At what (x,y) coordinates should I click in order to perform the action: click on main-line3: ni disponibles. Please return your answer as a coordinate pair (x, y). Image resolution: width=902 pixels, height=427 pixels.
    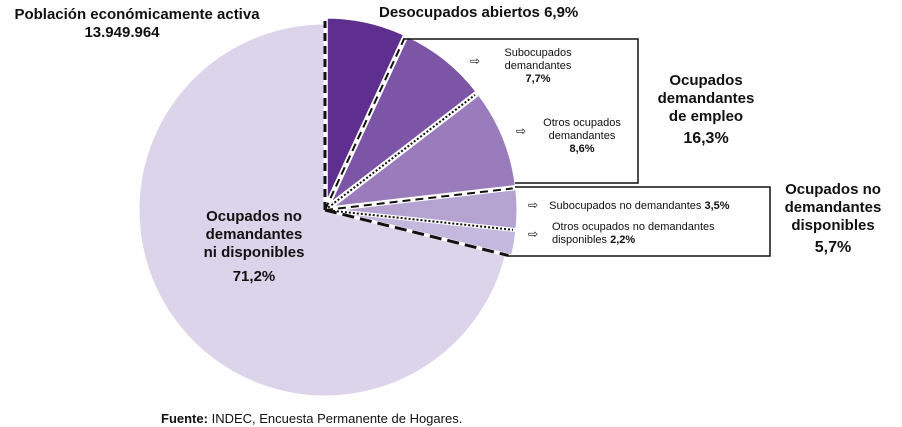
    Looking at the image, I should click on (254, 252).